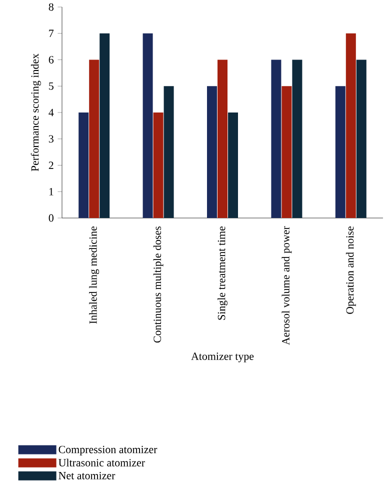 This screenshot has width=386, height=499. I want to click on y-tick-label: 0, so click(51, 218).